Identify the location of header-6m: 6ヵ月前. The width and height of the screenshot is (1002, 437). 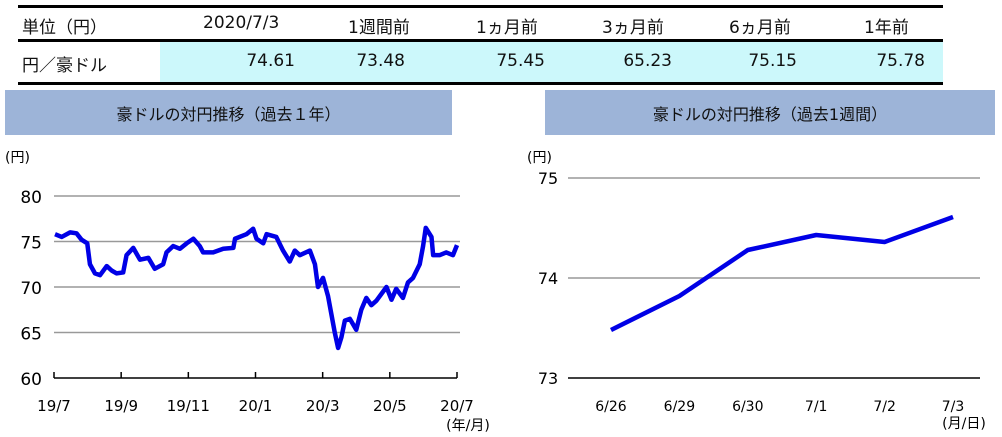
(760, 28).